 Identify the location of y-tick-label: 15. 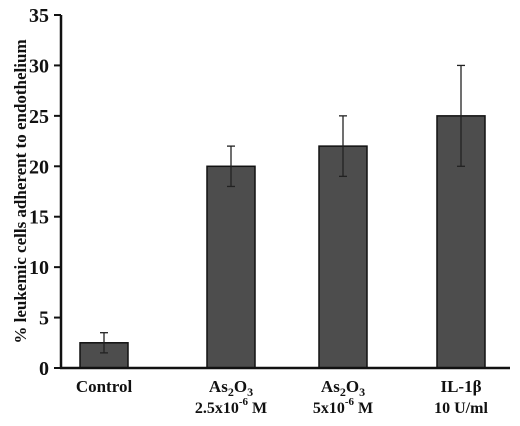
(39, 218).